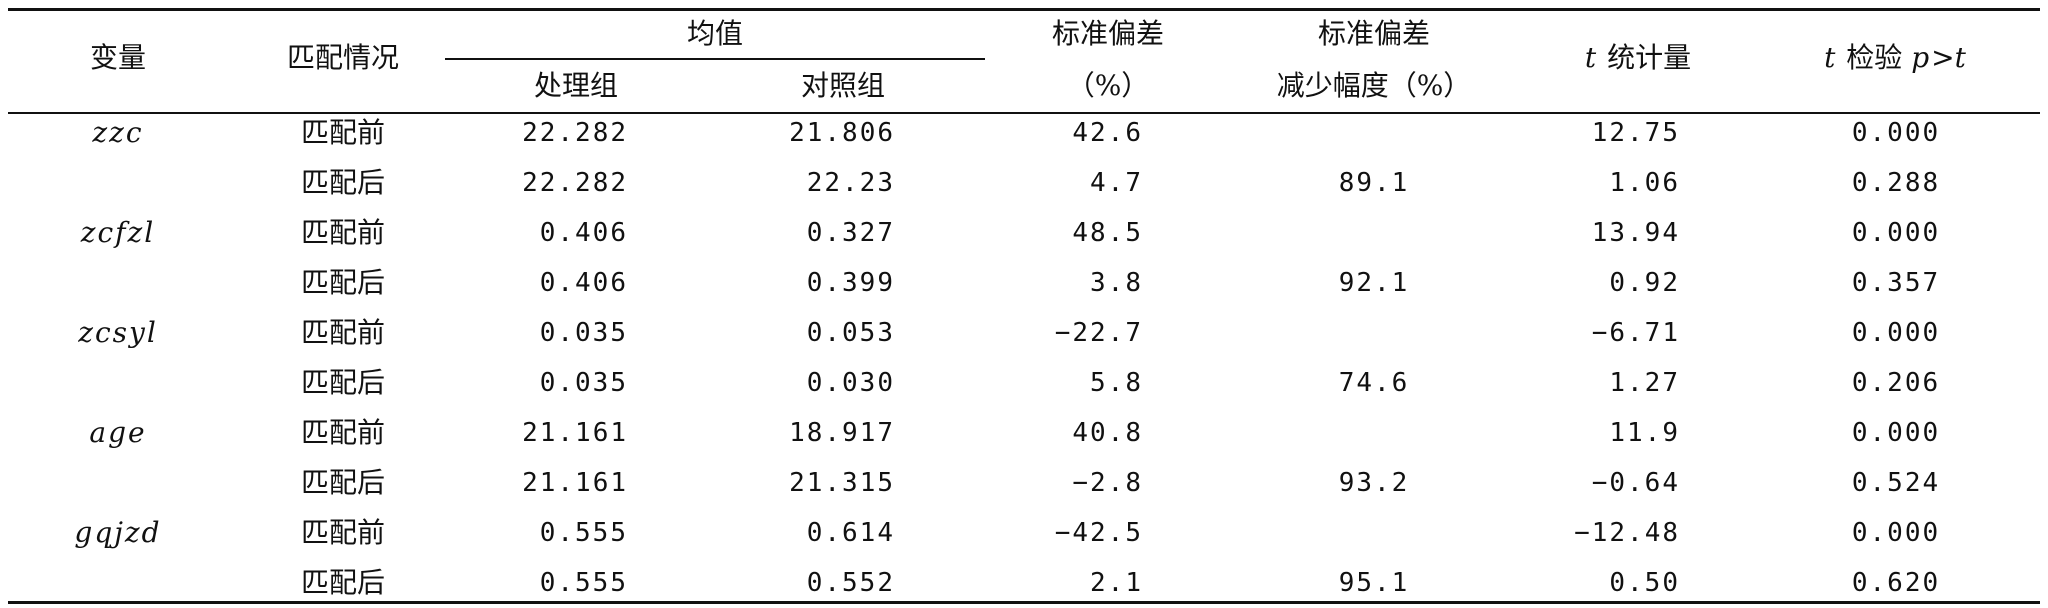 The width and height of the screenshot is (2048, 608). What do you see at coordinates (1374, 33) in the screenshot?
I see `header-bias-reduction: 标准偏差` at bounding box center [1374, 33].